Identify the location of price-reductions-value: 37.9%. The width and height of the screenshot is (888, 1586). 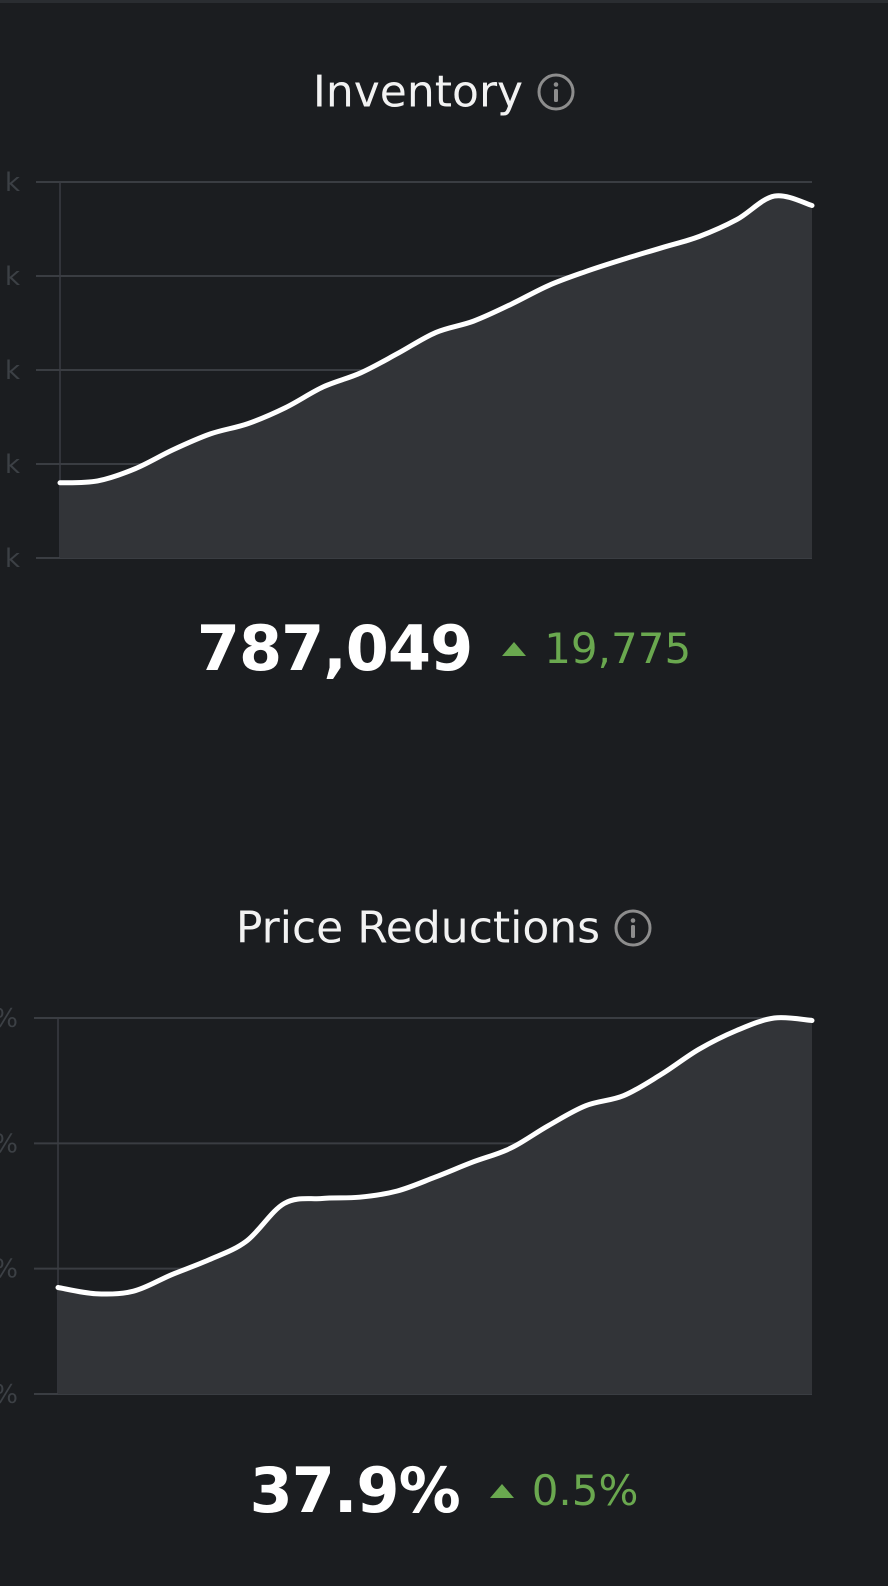
(355, 1490).